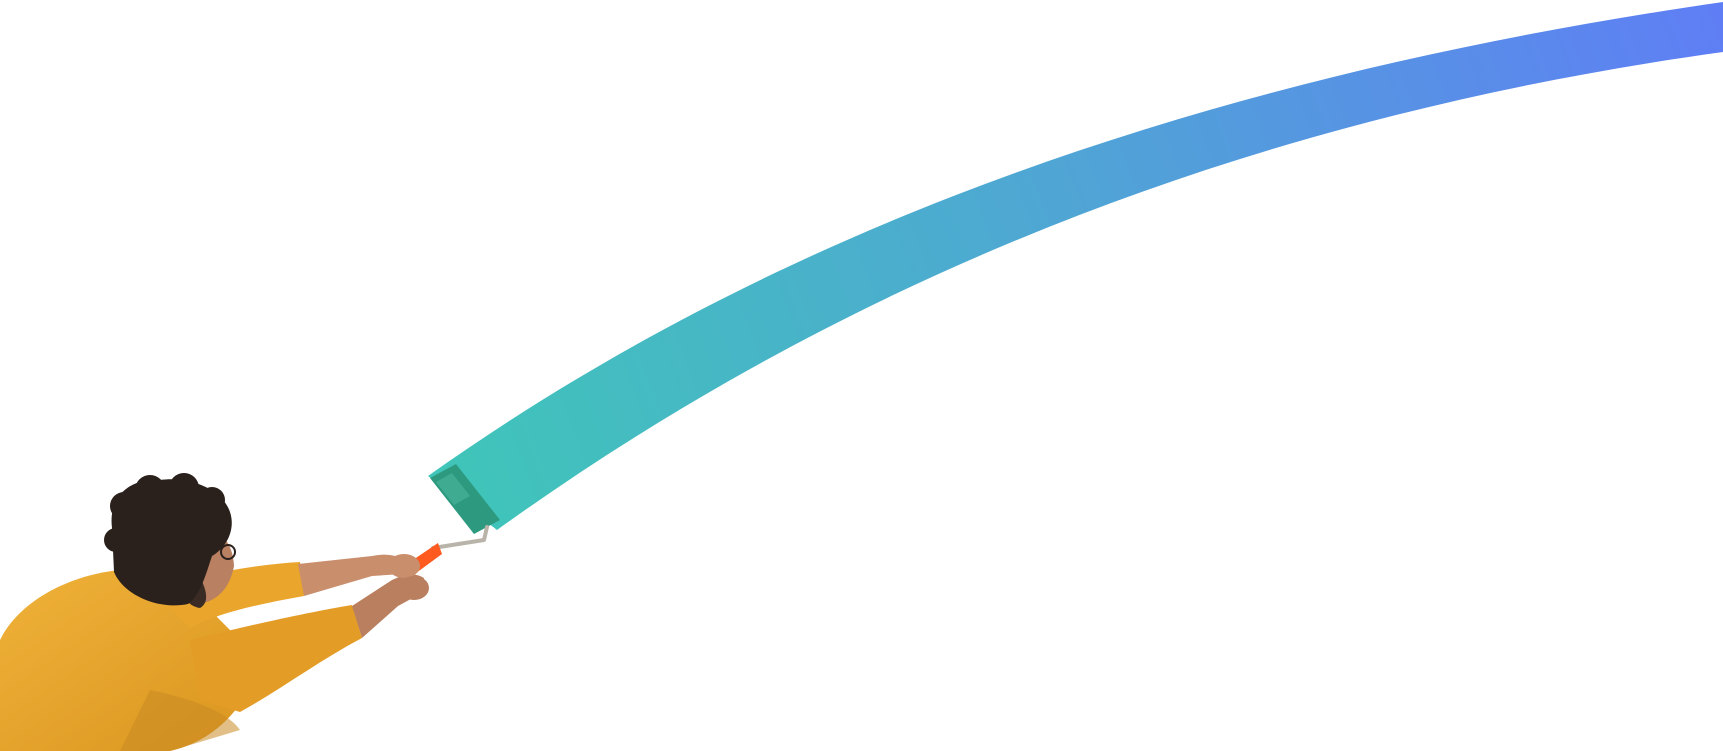 Image resolution: width=1723 pixels, height=751 pixels. I want to click on roller-frame, so click(460, 537).